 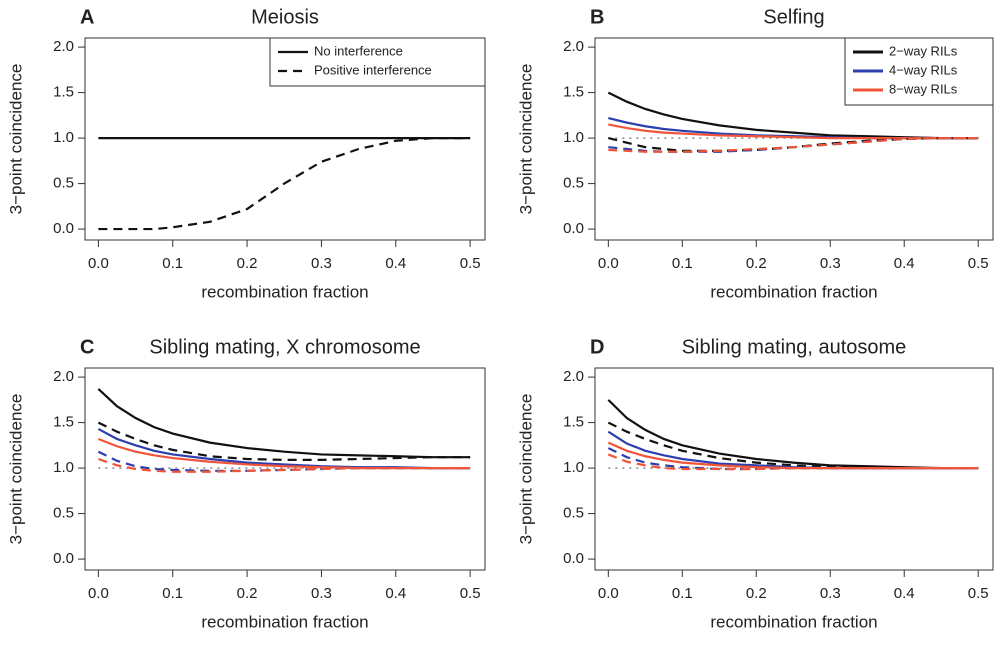 I want to click on legend-label: 2−way RILs, so click(x=923, y=50).